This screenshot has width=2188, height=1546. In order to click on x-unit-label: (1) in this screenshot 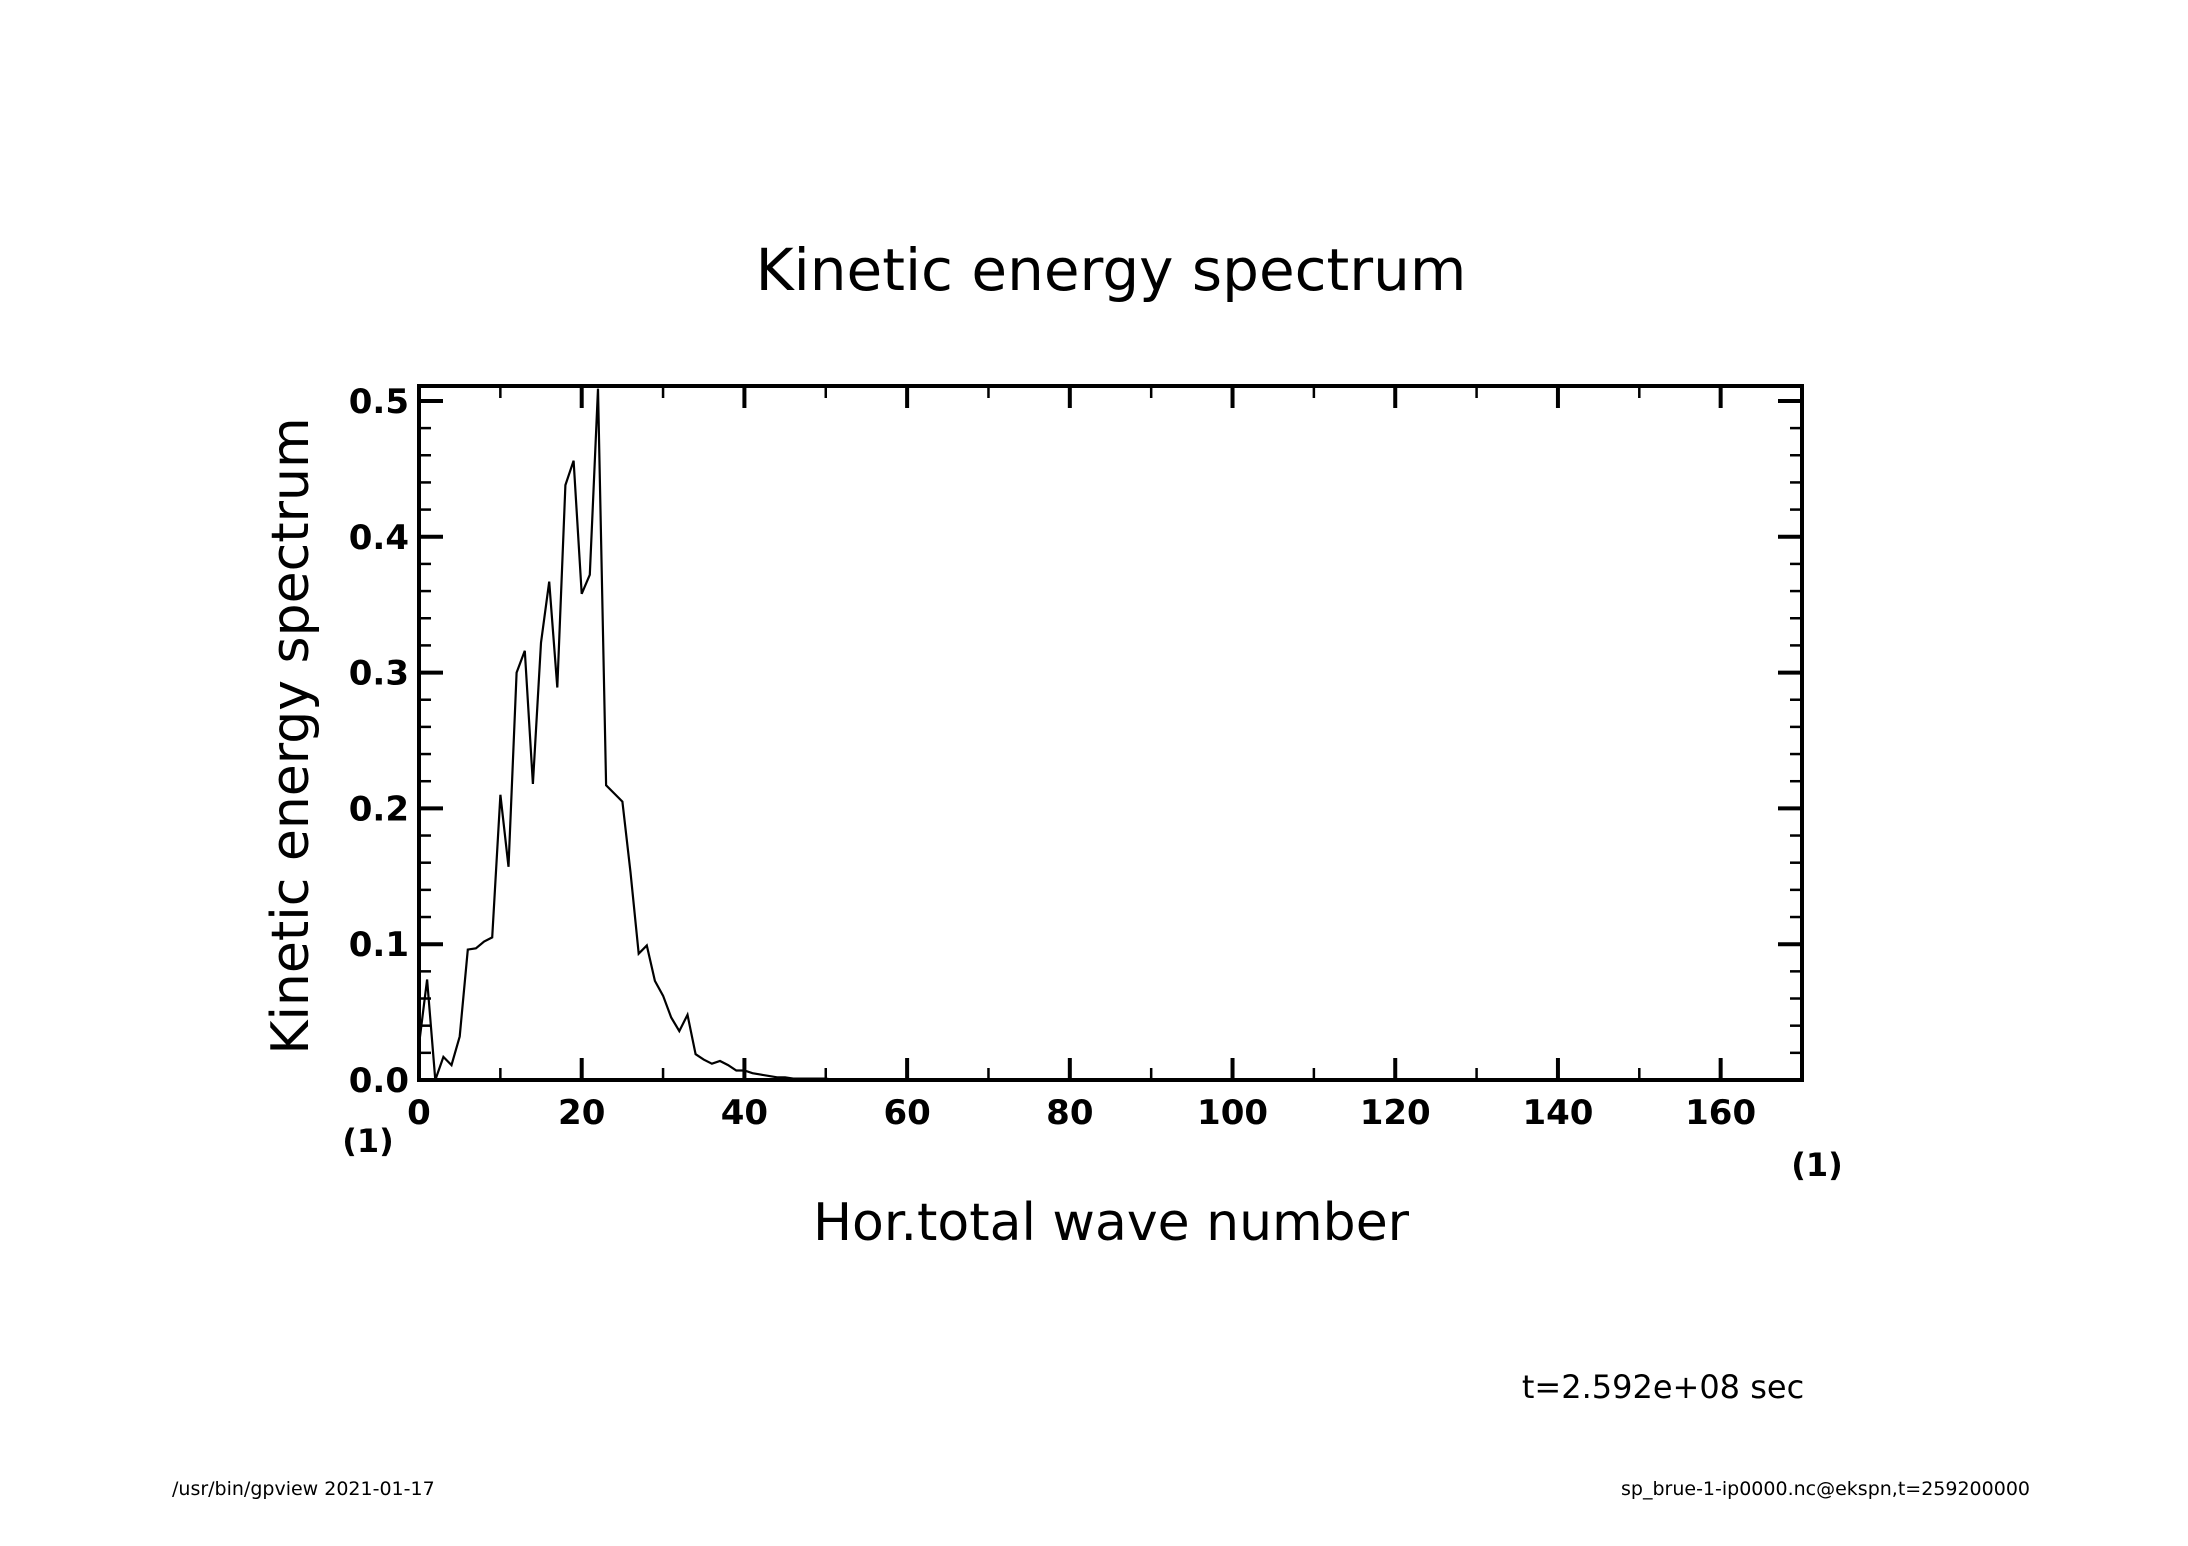, I will do `click(368, 1141)`.